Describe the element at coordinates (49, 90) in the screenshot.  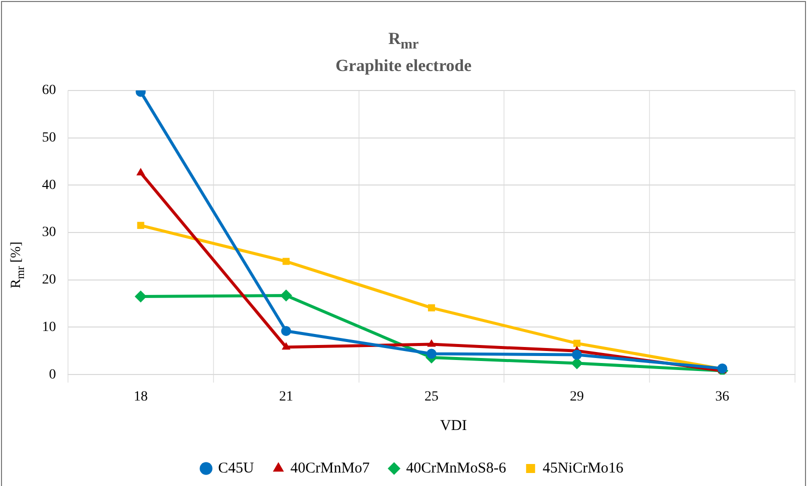
I see `y-tick-label: 60` at that location.